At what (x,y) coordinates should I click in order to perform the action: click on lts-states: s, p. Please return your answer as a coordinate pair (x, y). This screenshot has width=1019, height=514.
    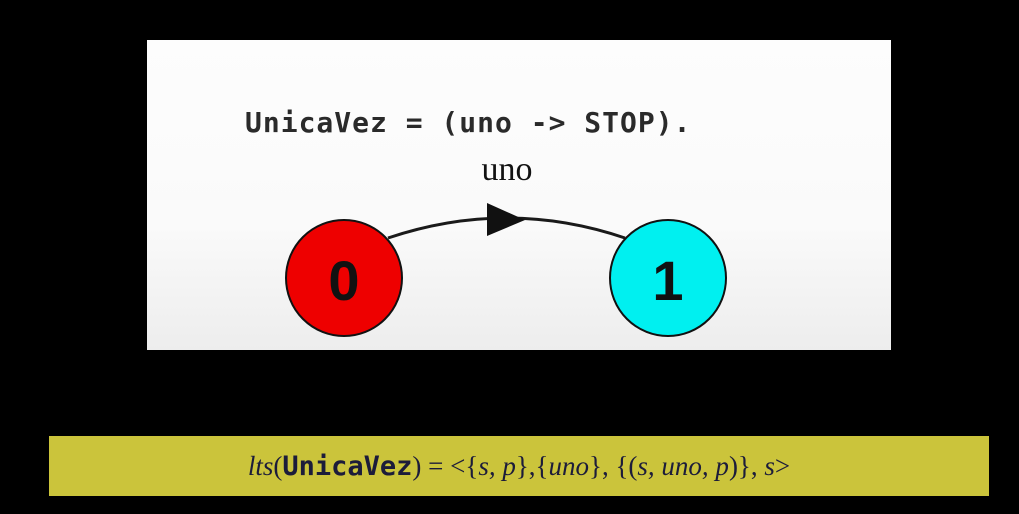
    Looking at the image, I should click on (497, 465).